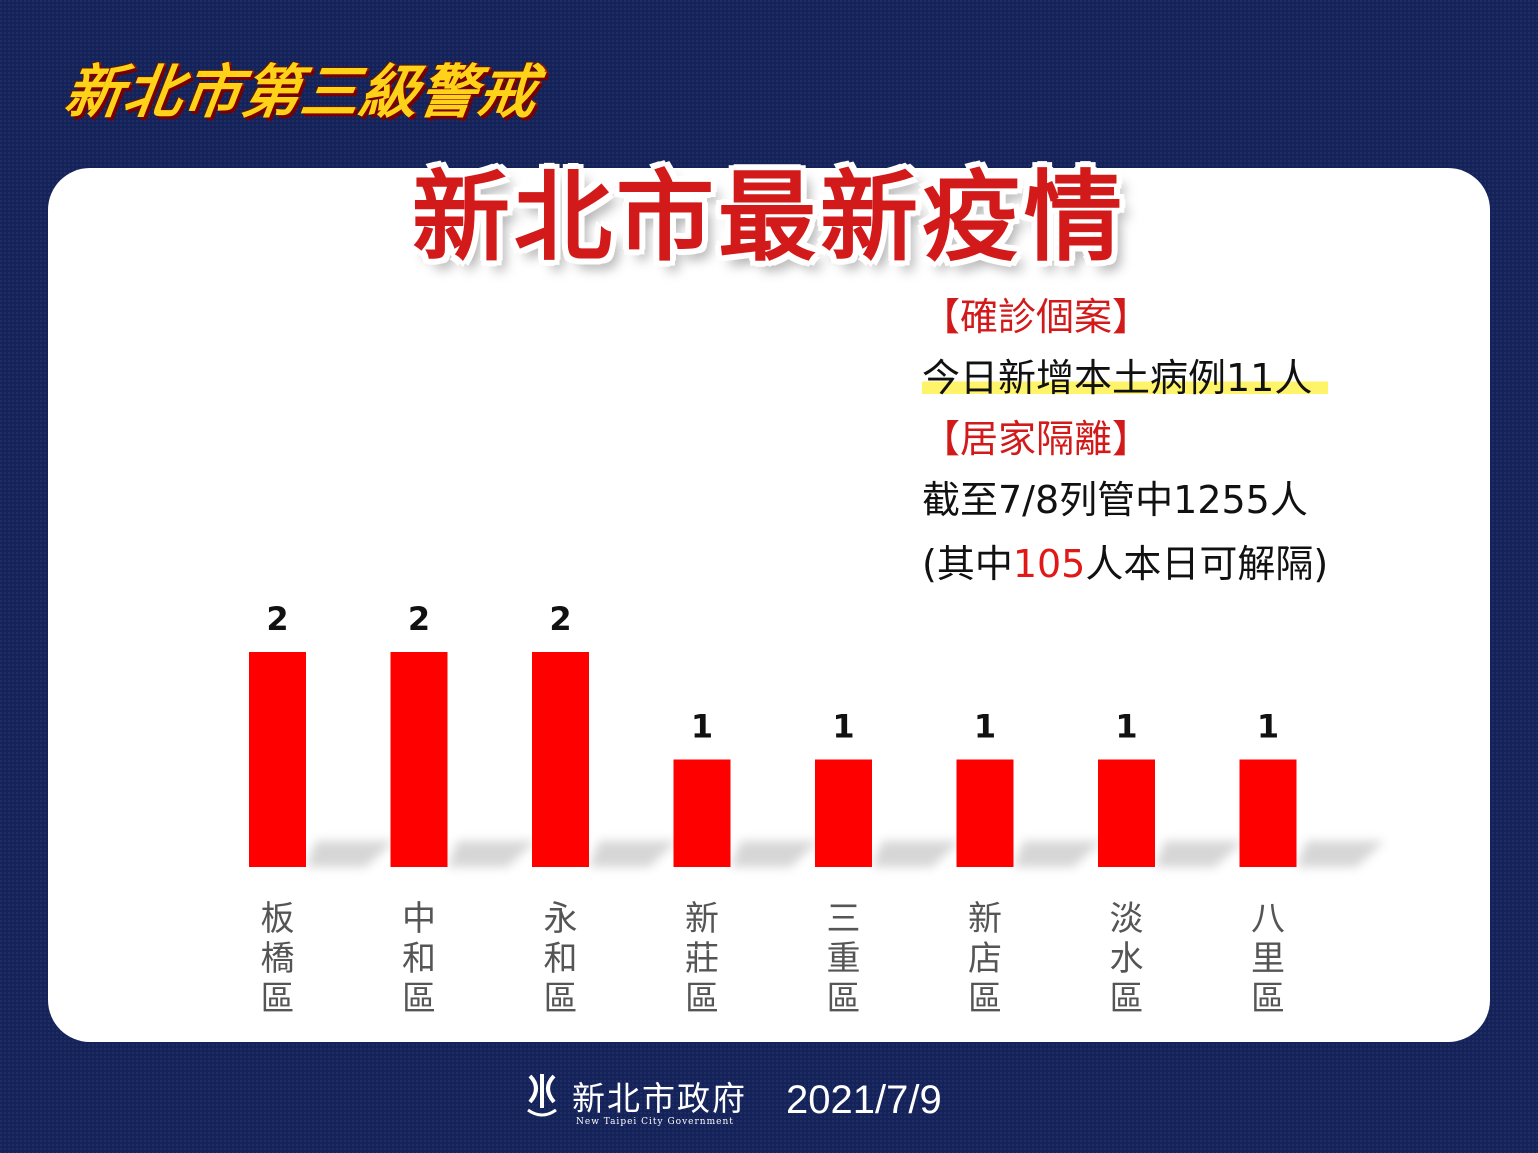 This screenshot has width=1538, height=1153. Describe the element at coordinates (985, 959) in the screenshot. I see `category-label: 店` at that location.